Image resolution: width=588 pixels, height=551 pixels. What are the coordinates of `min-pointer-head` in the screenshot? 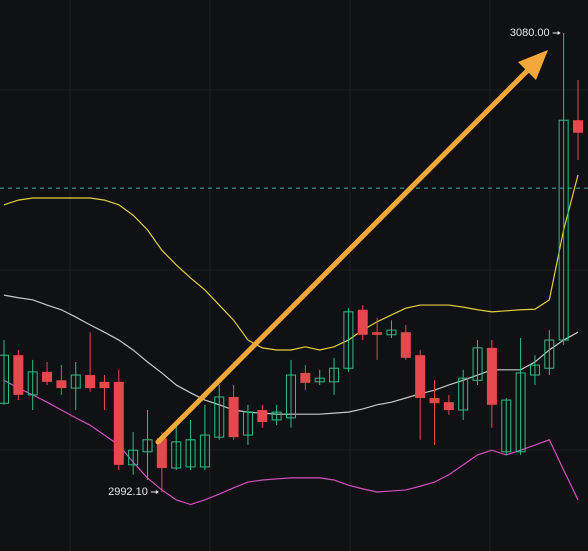 It's located at (157, 492).